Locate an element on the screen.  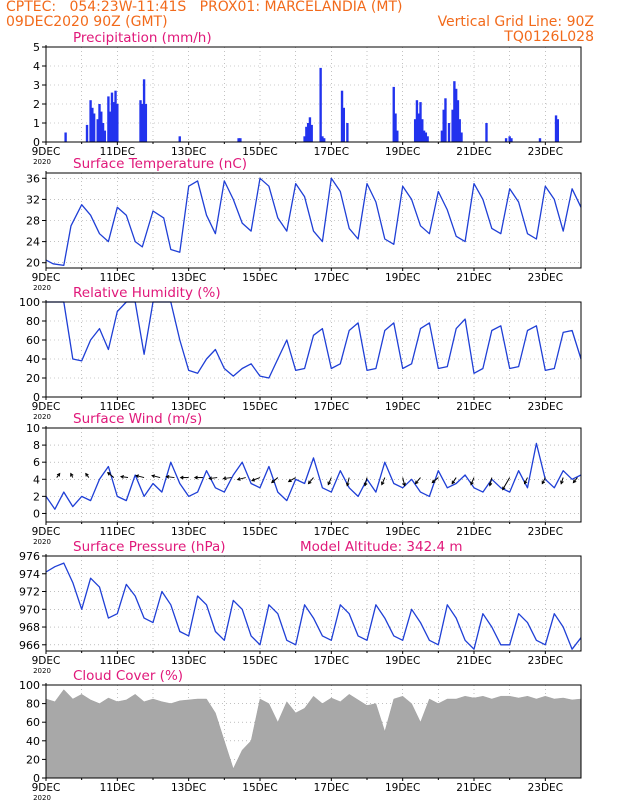
y-tick-label: 80 is located at coordinates (33, 704).